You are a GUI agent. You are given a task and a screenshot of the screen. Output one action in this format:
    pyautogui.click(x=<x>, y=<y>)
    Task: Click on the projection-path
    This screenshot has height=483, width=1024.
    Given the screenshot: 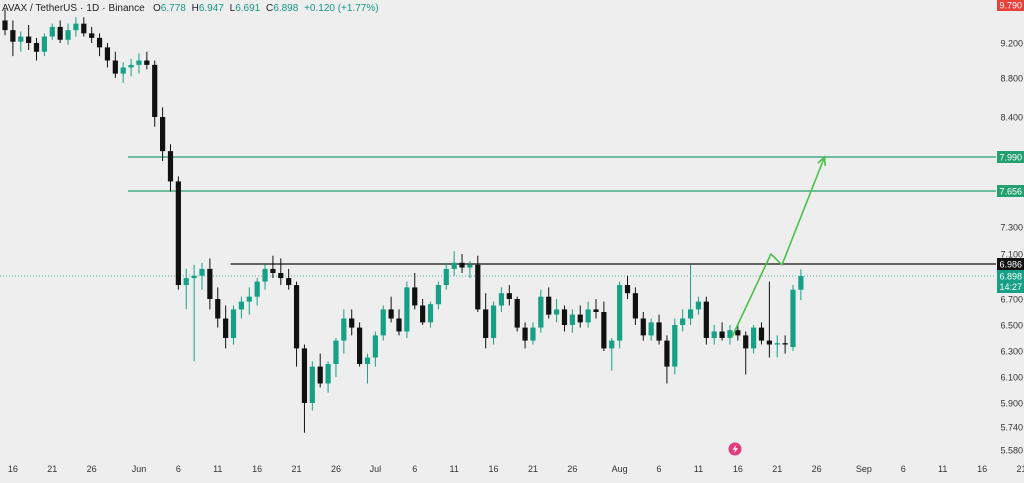 What is the action you would take?
    pyautogui.click(x=778, y=247)
    